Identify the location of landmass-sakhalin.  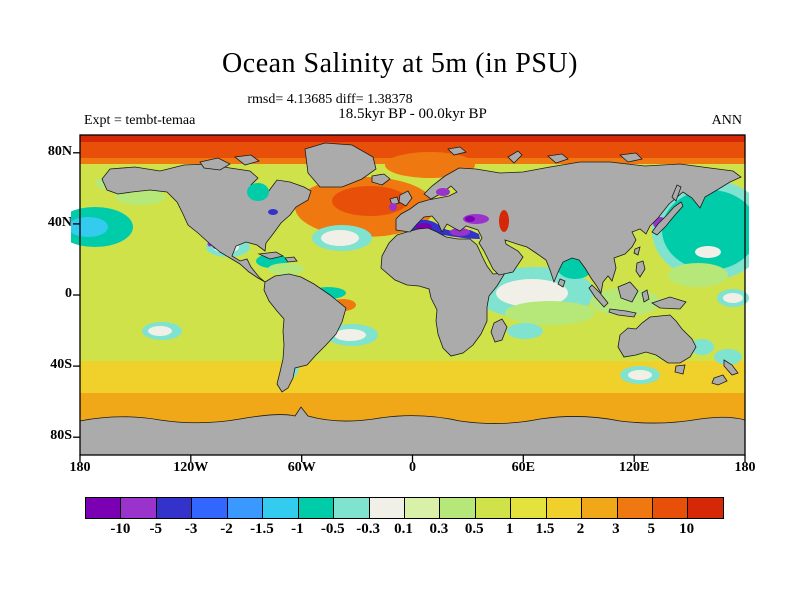
(676, 193).